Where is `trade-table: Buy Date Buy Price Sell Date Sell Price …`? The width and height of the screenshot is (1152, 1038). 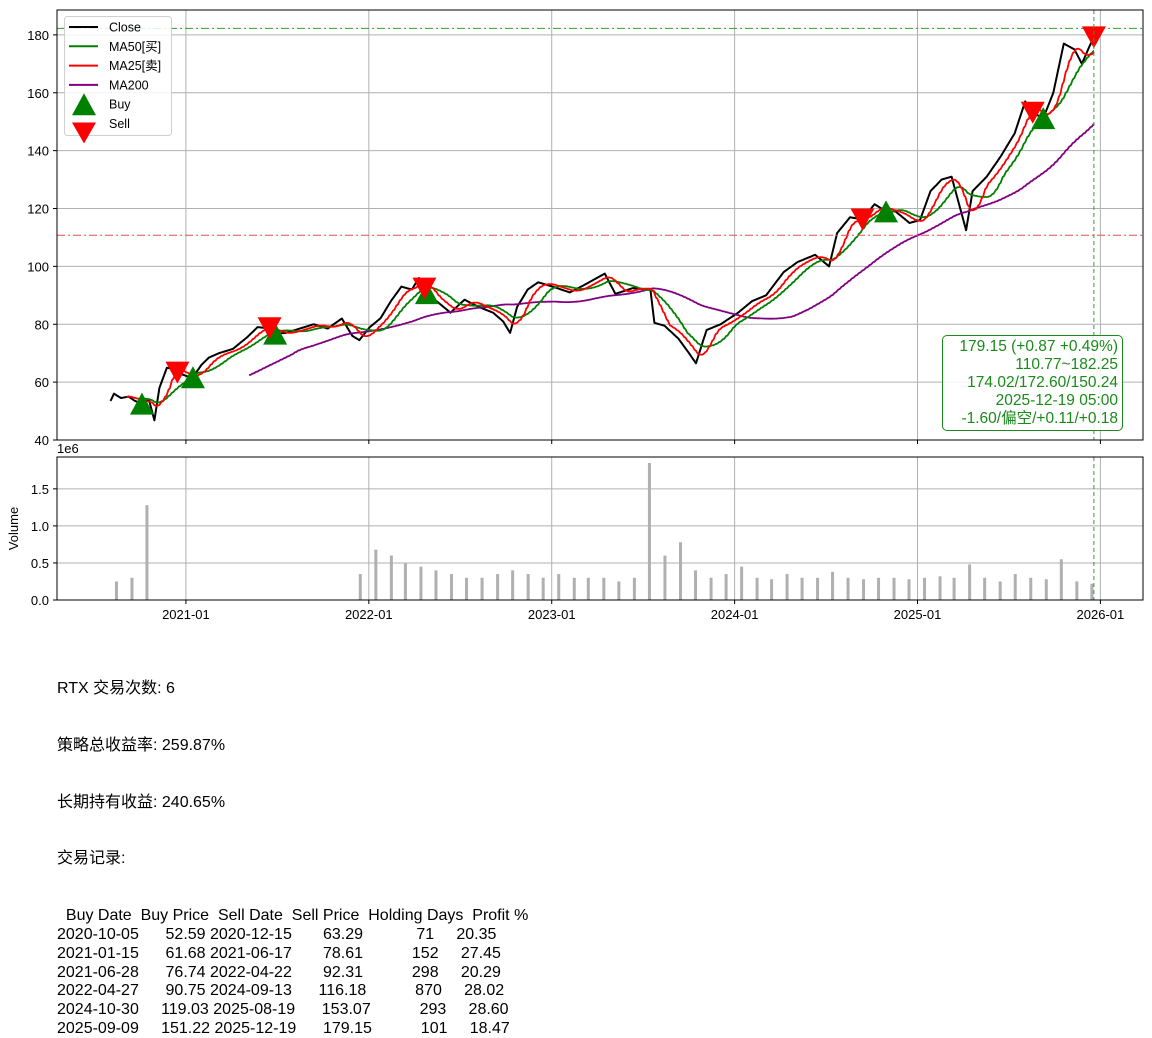
trade-table: Buy Date Buy Price Sell Date Sell Price … is located at coordinates (293, 971).